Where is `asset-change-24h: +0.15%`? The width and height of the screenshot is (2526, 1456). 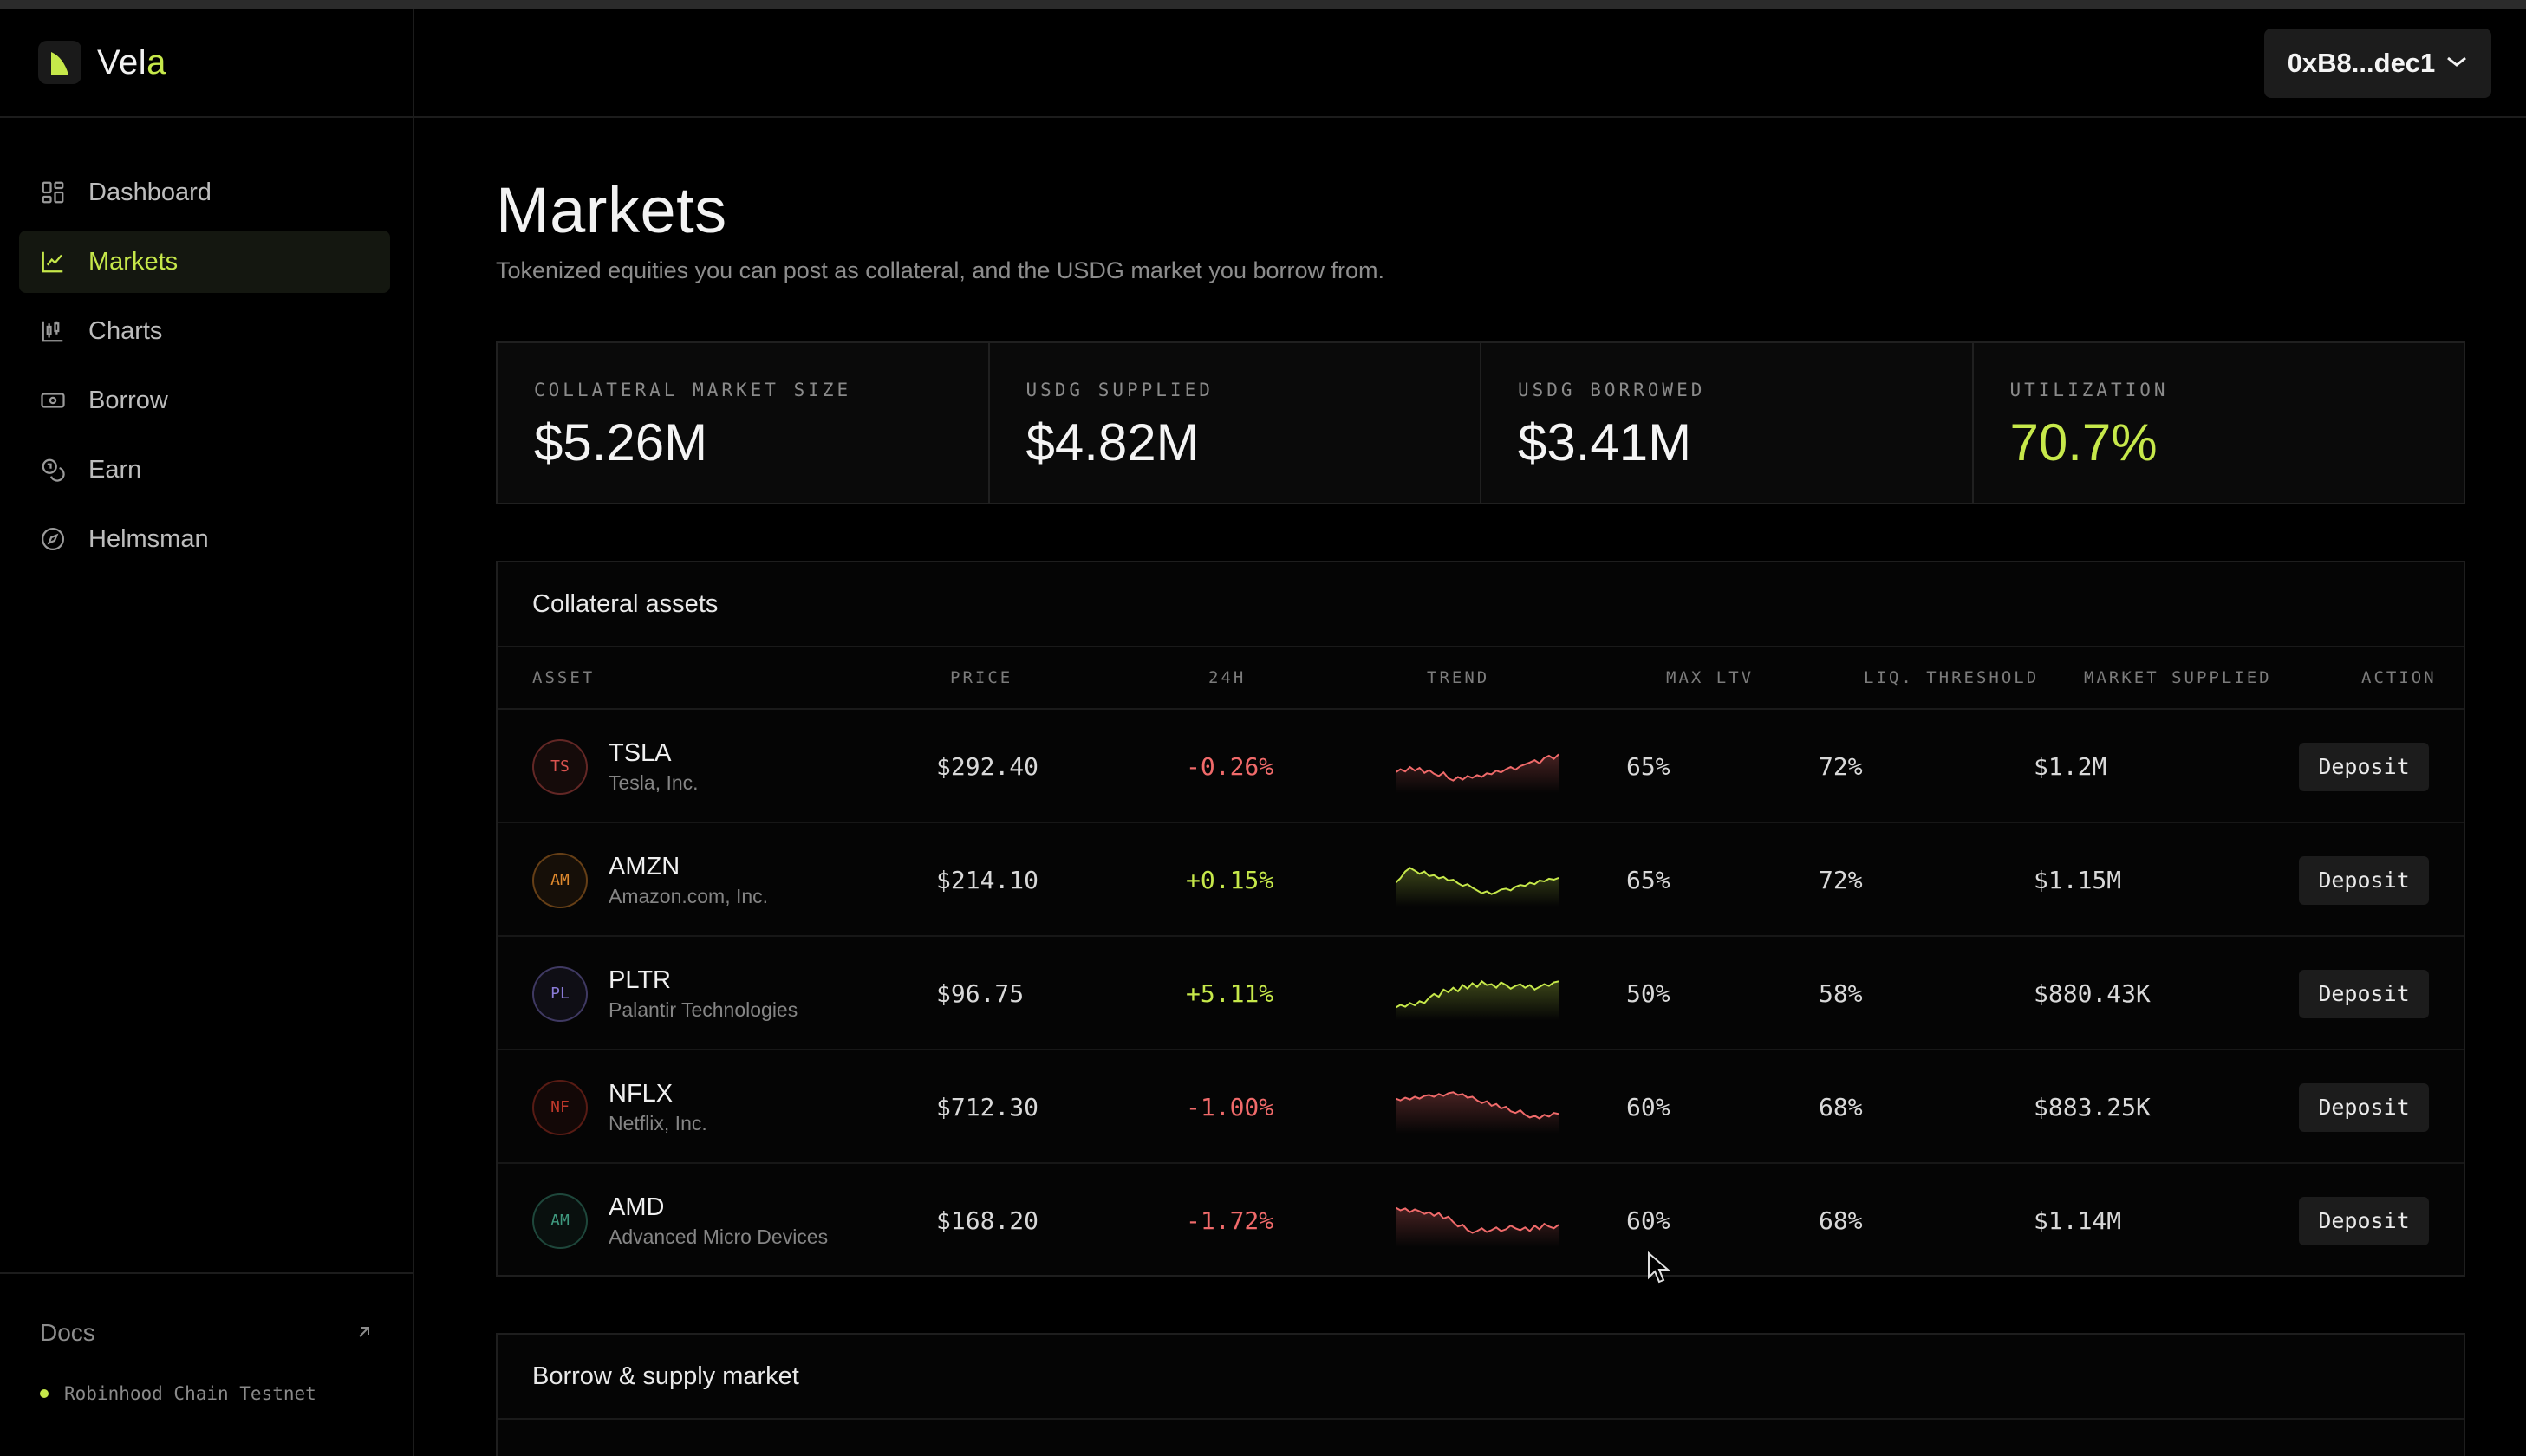 asset-change-24h: +0.15% is located at coordinates (1230, 880).